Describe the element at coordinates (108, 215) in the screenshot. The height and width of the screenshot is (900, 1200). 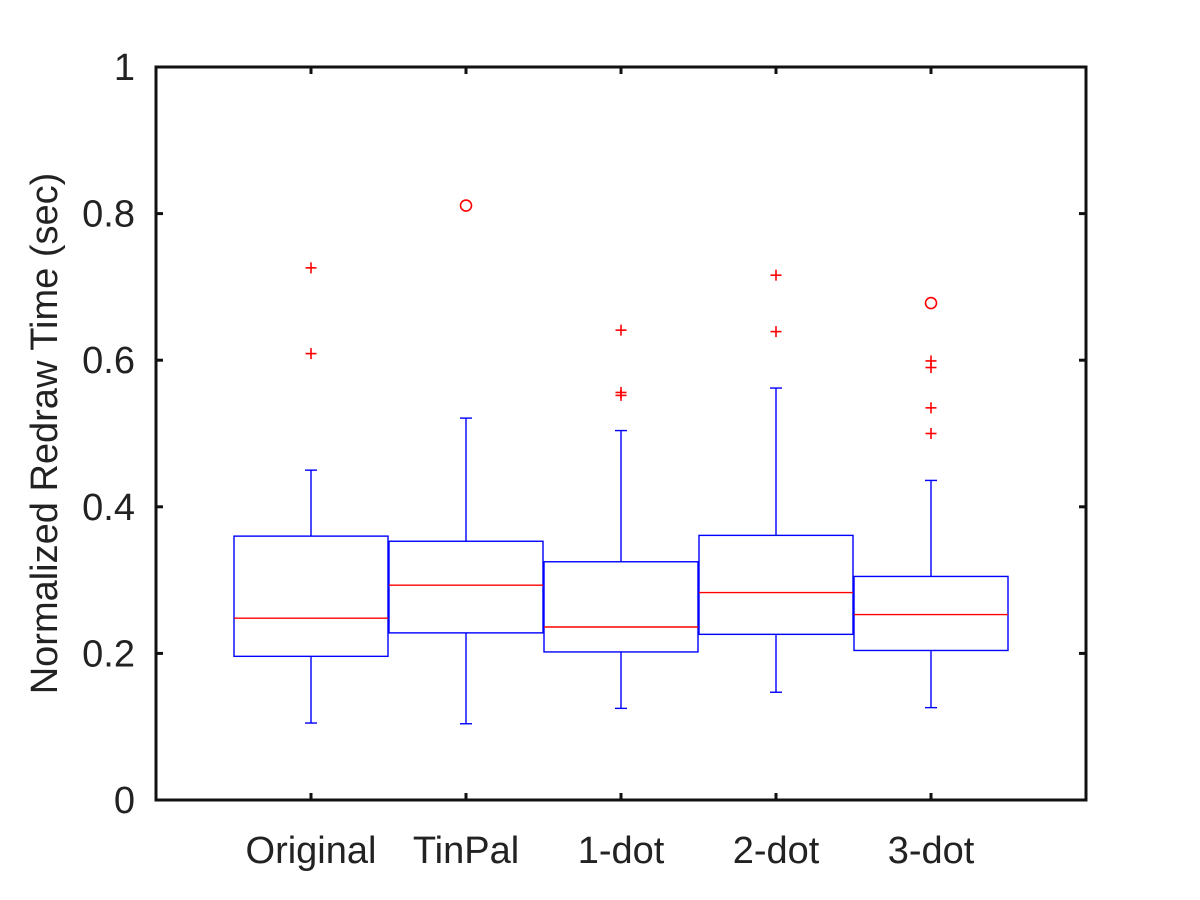
I see `y-tick-label: 0.8` at that location.